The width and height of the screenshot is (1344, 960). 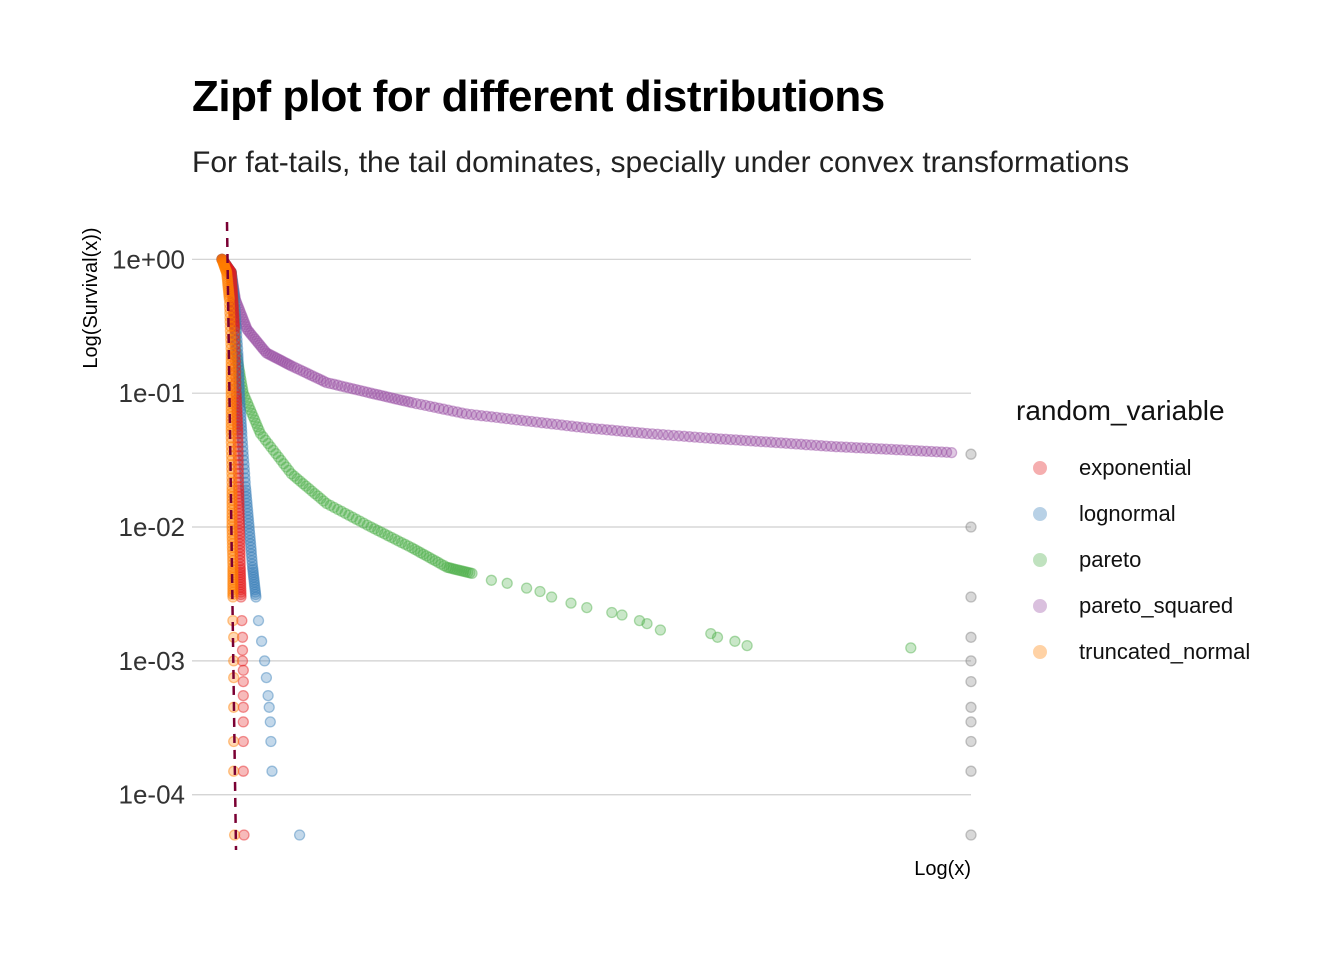 What do you see at coordinates (152, 527) in the screenshot?
I see `y-tick-label: 1e-02` at bounding box center [152, 527].